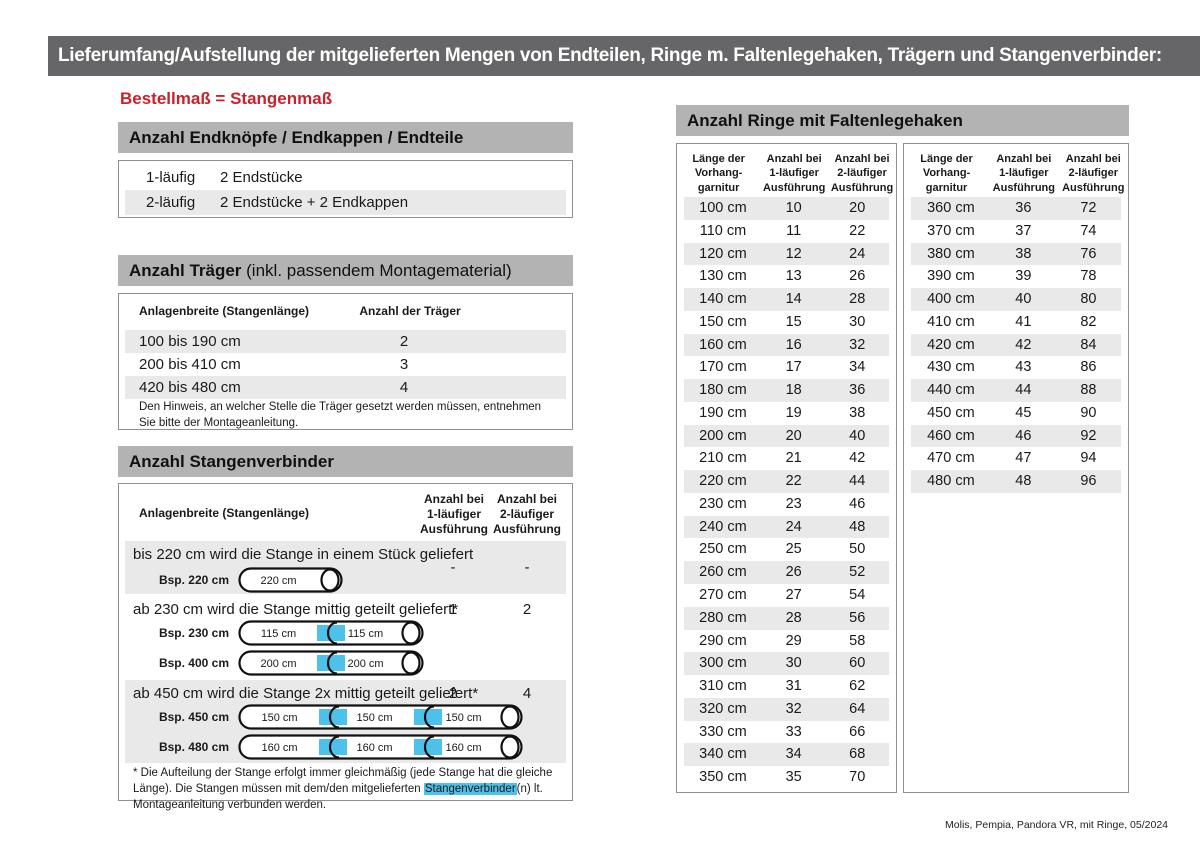  Describe the element at coordinates (857, 412) in the screenshot. I see `ring-row-count-2run: 38` at that location.